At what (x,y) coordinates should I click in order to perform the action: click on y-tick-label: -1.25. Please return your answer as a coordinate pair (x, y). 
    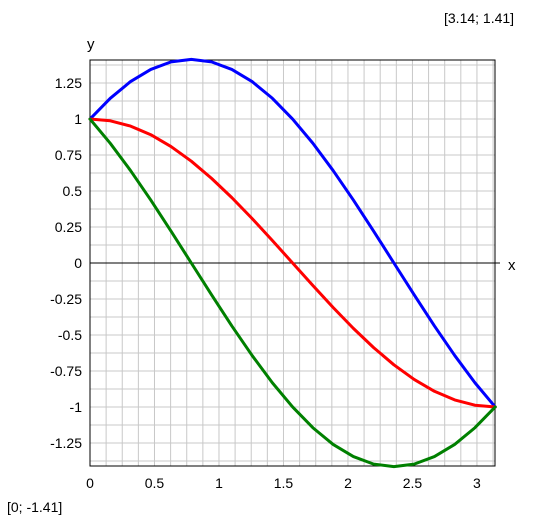
    Looking at the image, I should click on (66, 443).